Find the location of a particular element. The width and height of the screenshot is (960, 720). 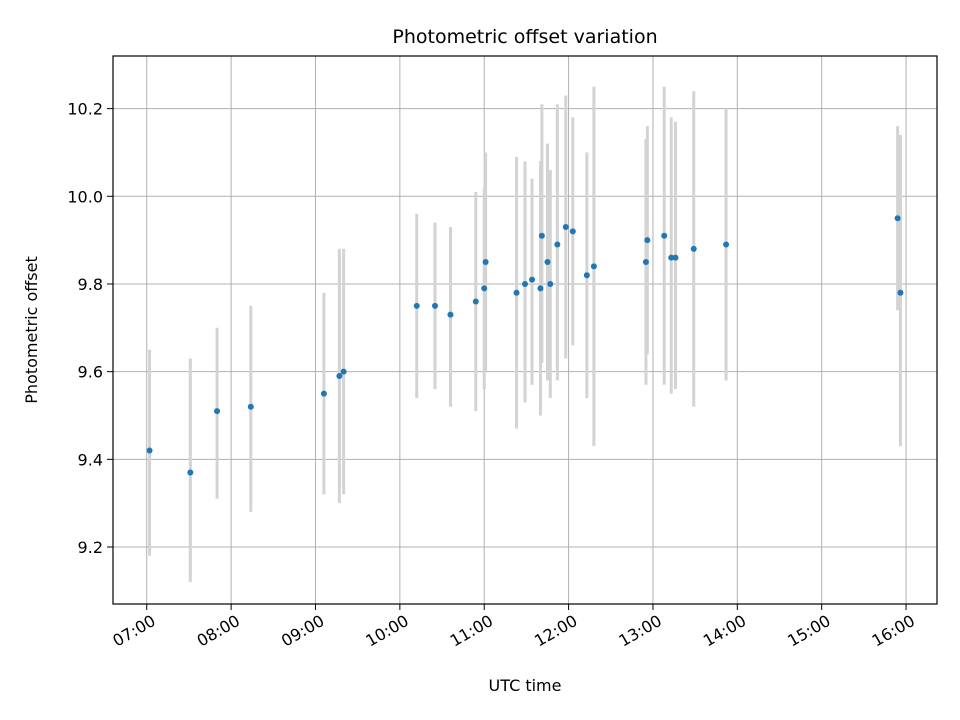

y-tick-label: 9.4 is located at coordinates (90, 459).